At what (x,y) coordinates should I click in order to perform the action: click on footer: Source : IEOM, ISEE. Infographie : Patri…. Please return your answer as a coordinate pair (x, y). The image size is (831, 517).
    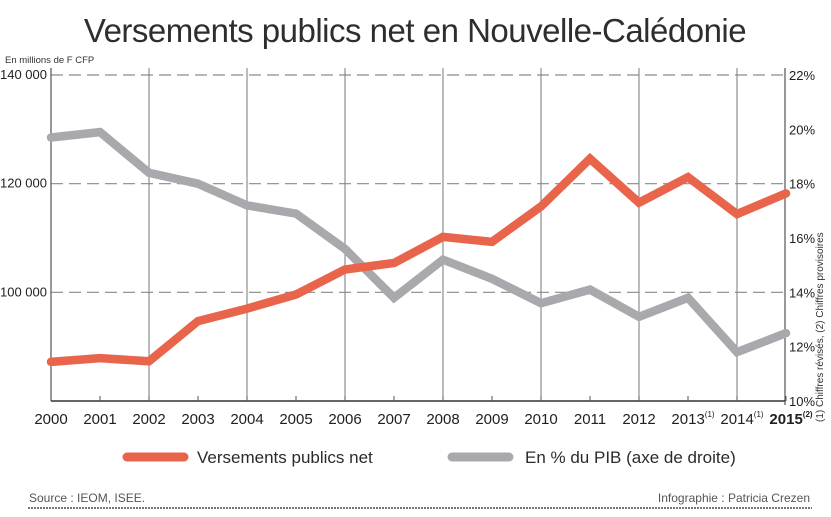
    Looking at the image, I should click on (420, 500).